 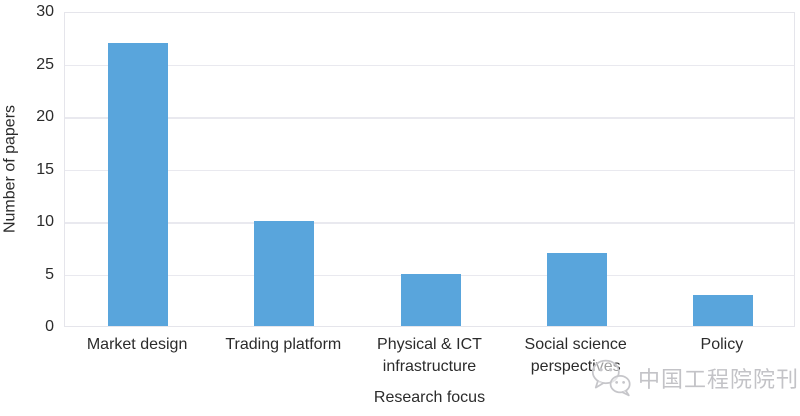 I want to click on wechat-icon, so click(x=611, y=378).